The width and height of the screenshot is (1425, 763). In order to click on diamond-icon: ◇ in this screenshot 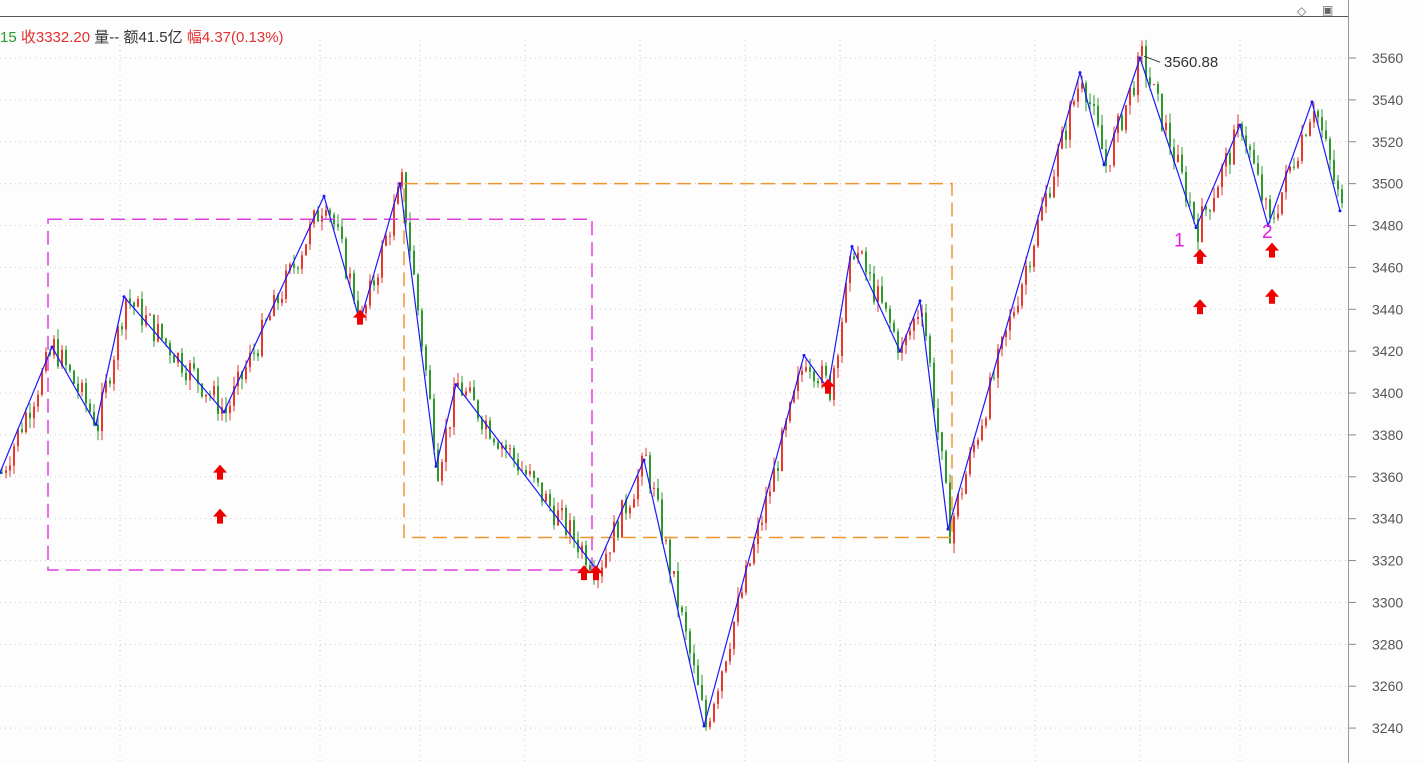, I will do `click(1302, 11)`.